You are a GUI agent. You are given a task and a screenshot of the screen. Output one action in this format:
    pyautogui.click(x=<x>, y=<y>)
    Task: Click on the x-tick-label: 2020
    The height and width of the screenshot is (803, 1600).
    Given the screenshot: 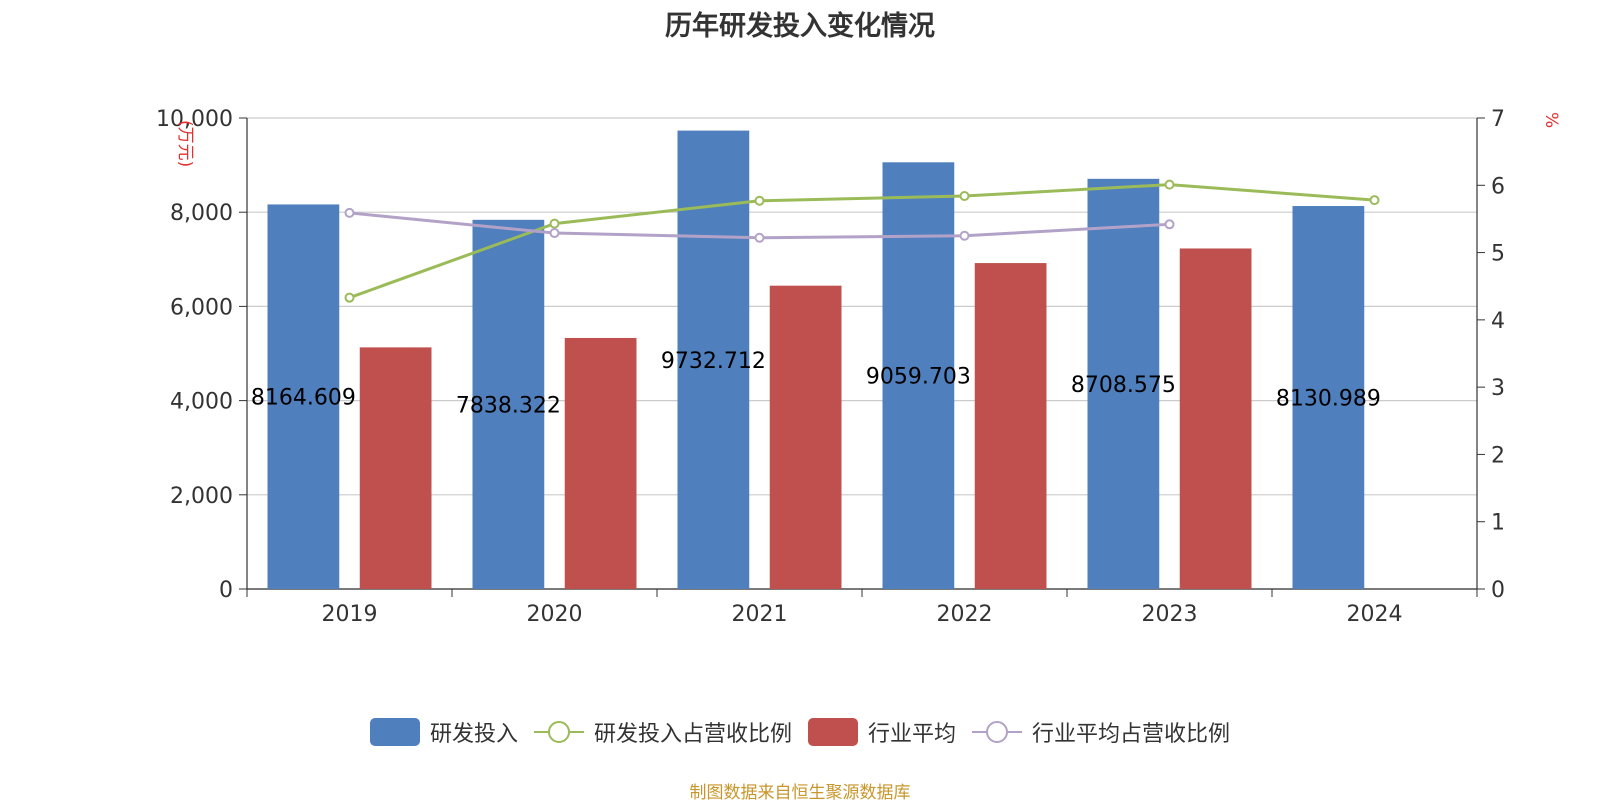 What is the action you would take?
    pyautogui.click(x=555, y=614)
    